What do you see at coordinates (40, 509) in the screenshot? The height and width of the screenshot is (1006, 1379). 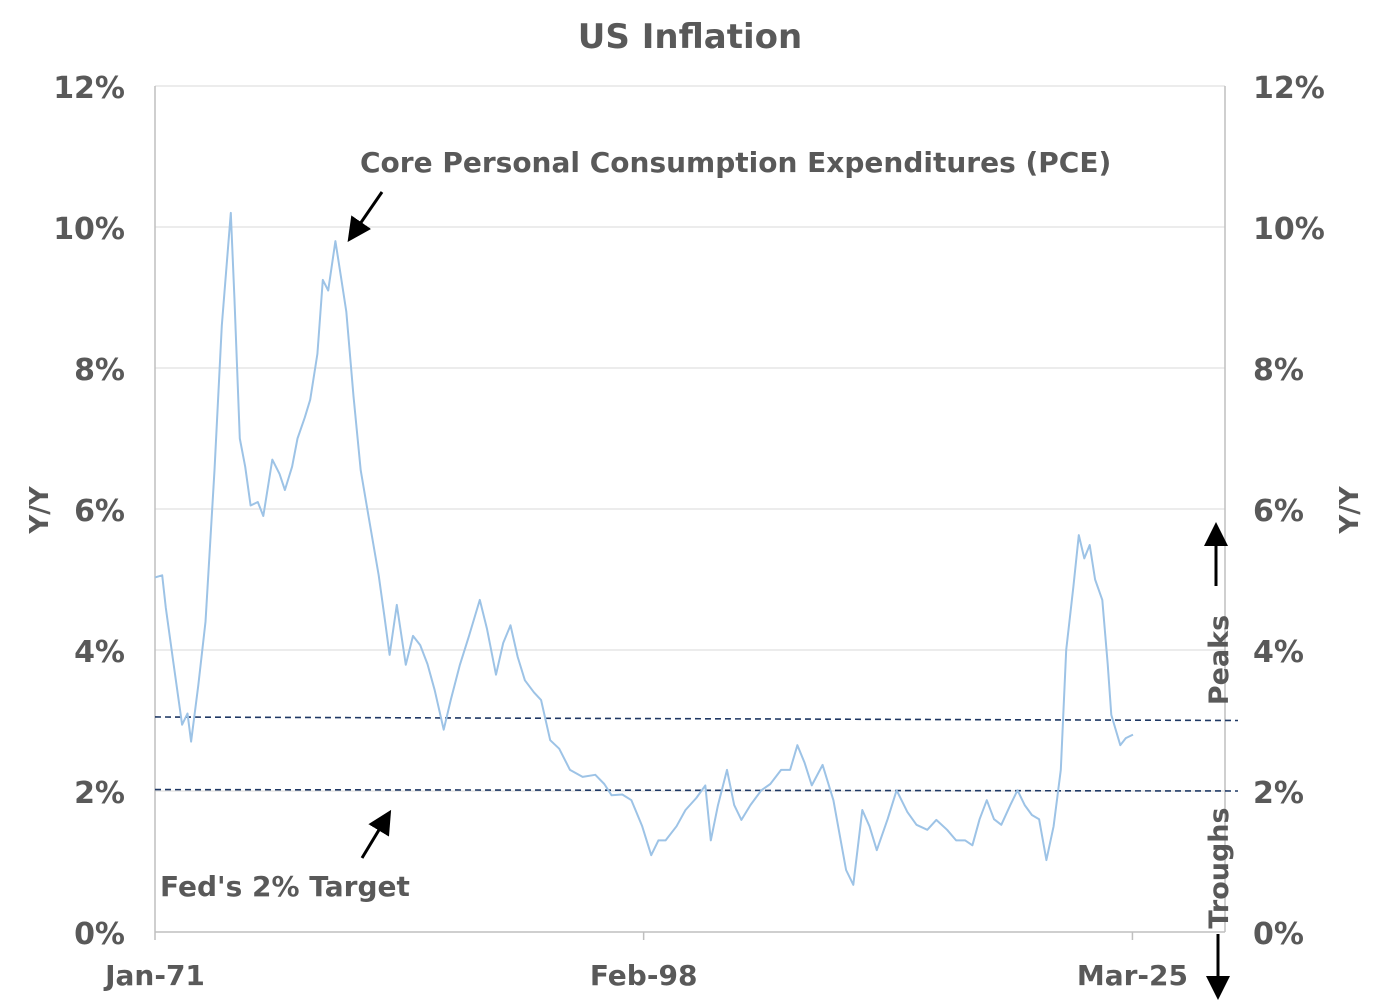 I see `y-axis-label-left: Y/Y` at bounding box center [40, 509].